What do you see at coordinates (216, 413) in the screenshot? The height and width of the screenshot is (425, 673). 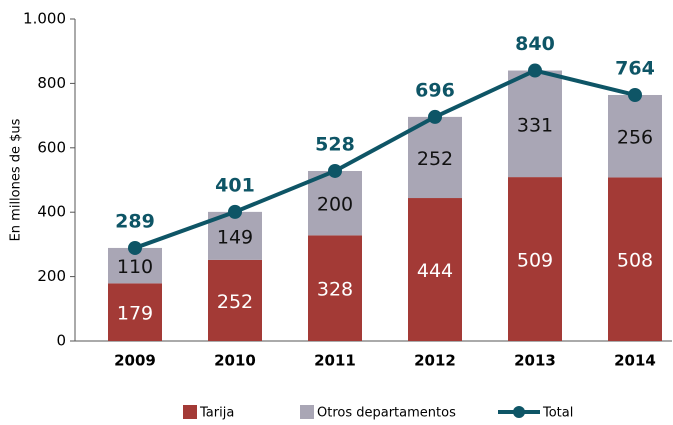 I see `legend-label: Tarija` at bounding box center [216, 413].